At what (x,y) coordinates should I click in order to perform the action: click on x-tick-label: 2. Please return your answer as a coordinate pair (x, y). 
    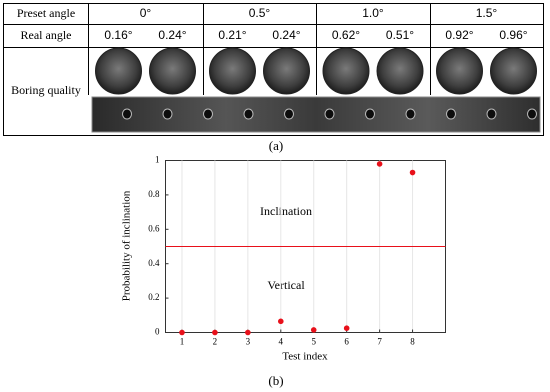
    Looking at the image, I should click on (215, 342).